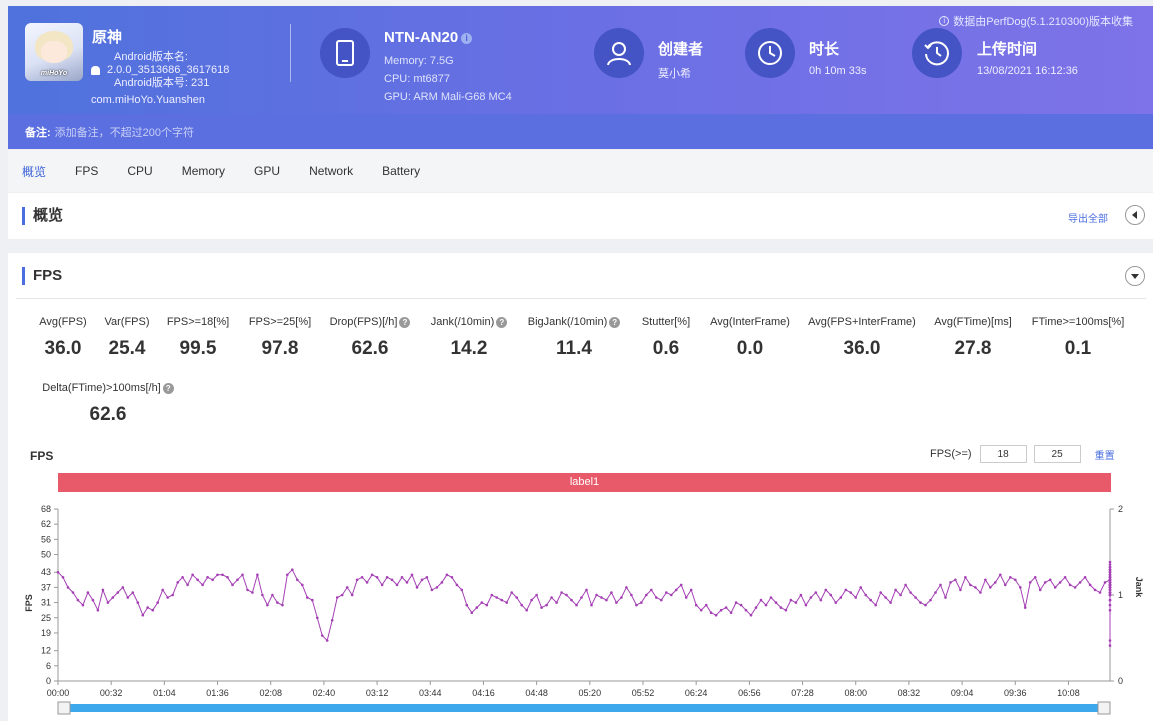 The height and width of the screenshot is (721, 1153). What do you see at coordinates (1015, 693) in the screenshot?
I see `x-tick-label: 09:36` at bounding box center [1015, 693].